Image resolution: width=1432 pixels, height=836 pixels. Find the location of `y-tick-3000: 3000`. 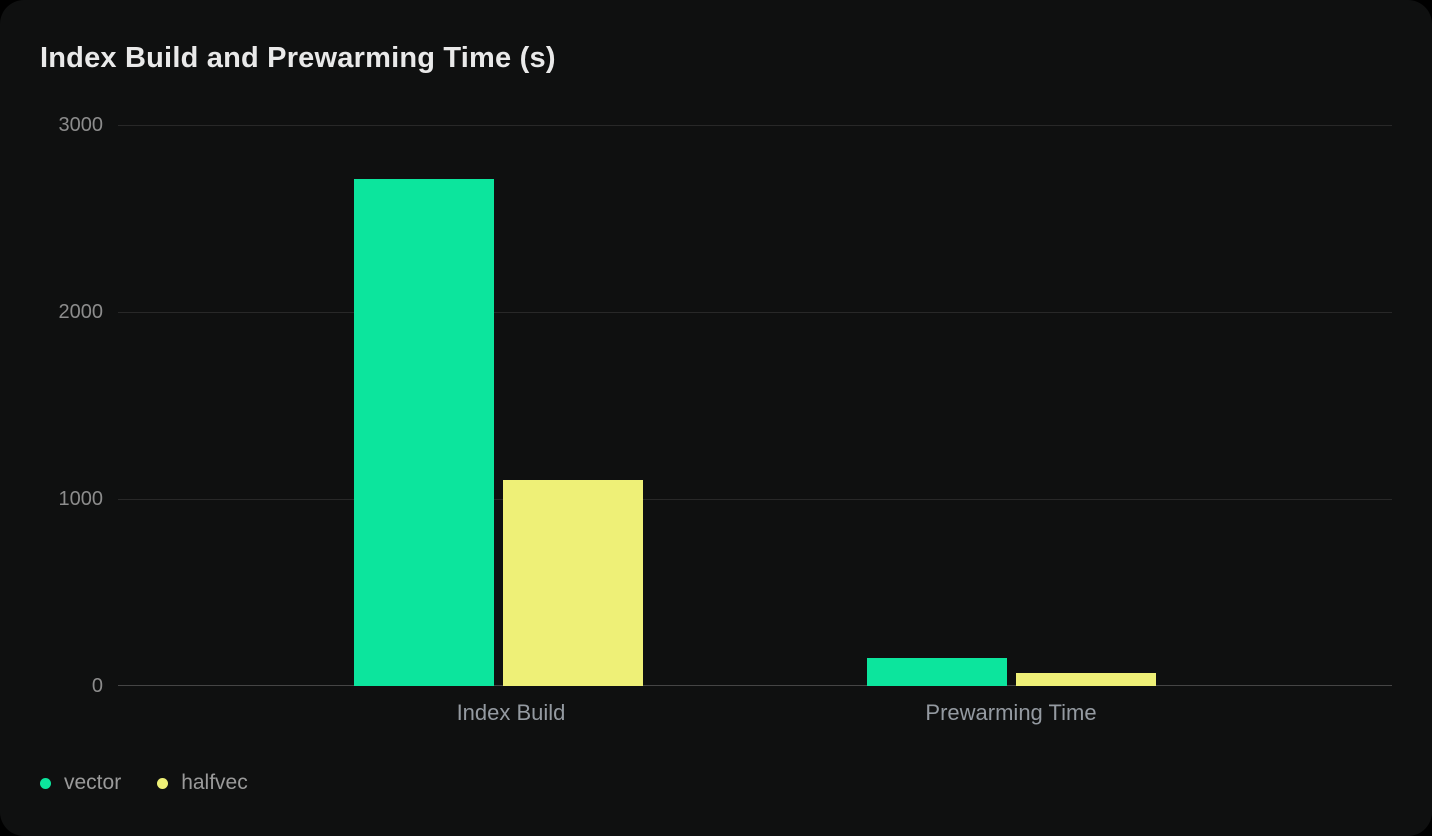

y-tick-3000: 3000 is located at coordinates (81, 125).